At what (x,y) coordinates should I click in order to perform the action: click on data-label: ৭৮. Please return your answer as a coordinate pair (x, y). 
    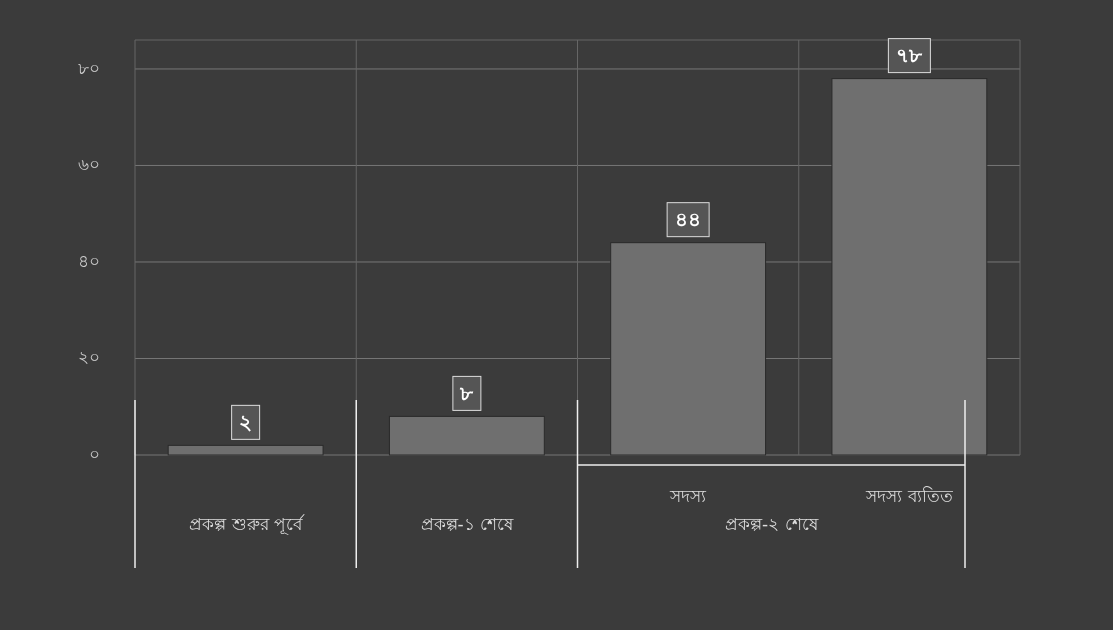
    Looking at the image, I should click on (910, 55).